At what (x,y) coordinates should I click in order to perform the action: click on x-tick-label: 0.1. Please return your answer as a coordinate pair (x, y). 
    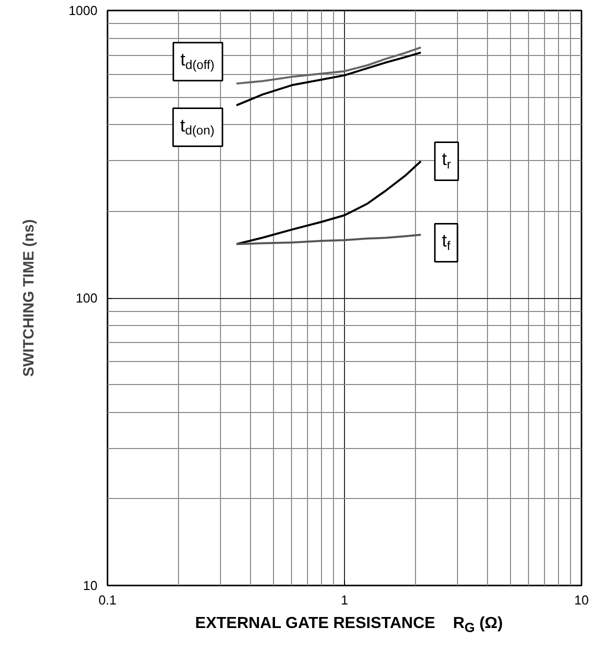
    Looking at the image, I should click on (107, 600).